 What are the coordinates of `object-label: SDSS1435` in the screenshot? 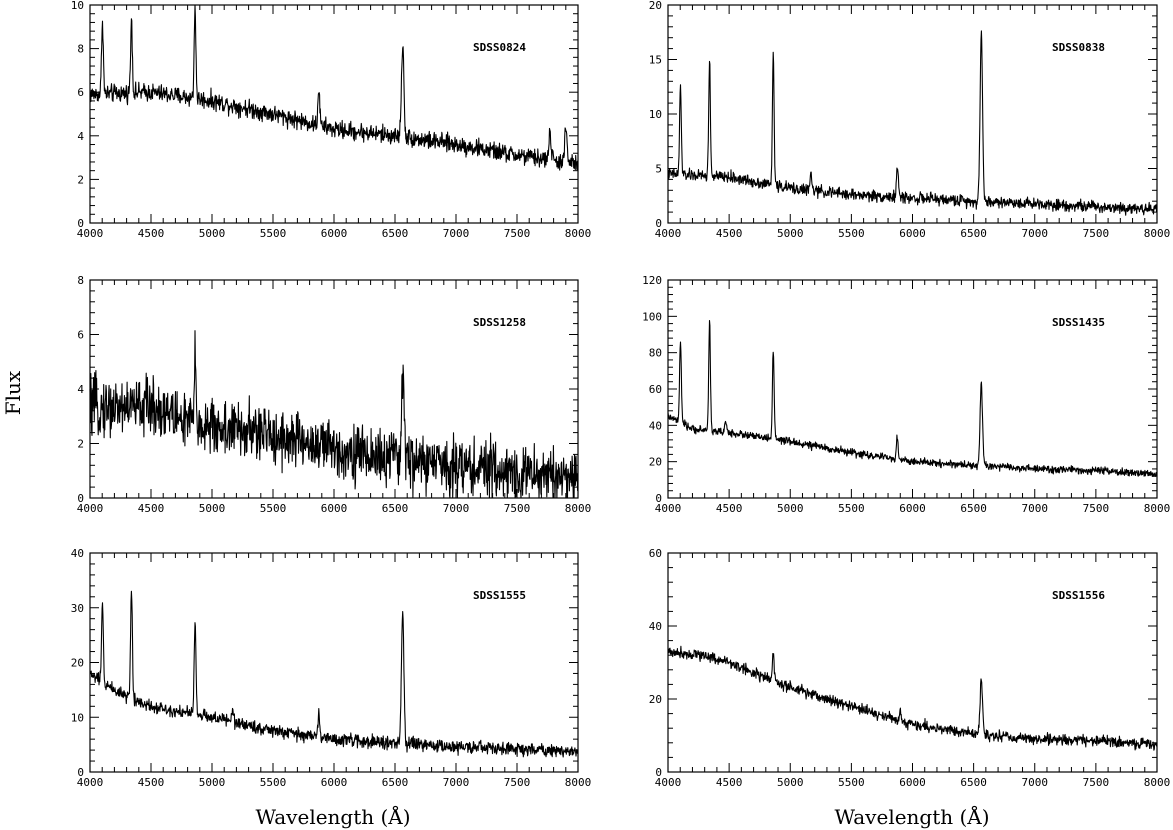 It's located at (1078, 322).